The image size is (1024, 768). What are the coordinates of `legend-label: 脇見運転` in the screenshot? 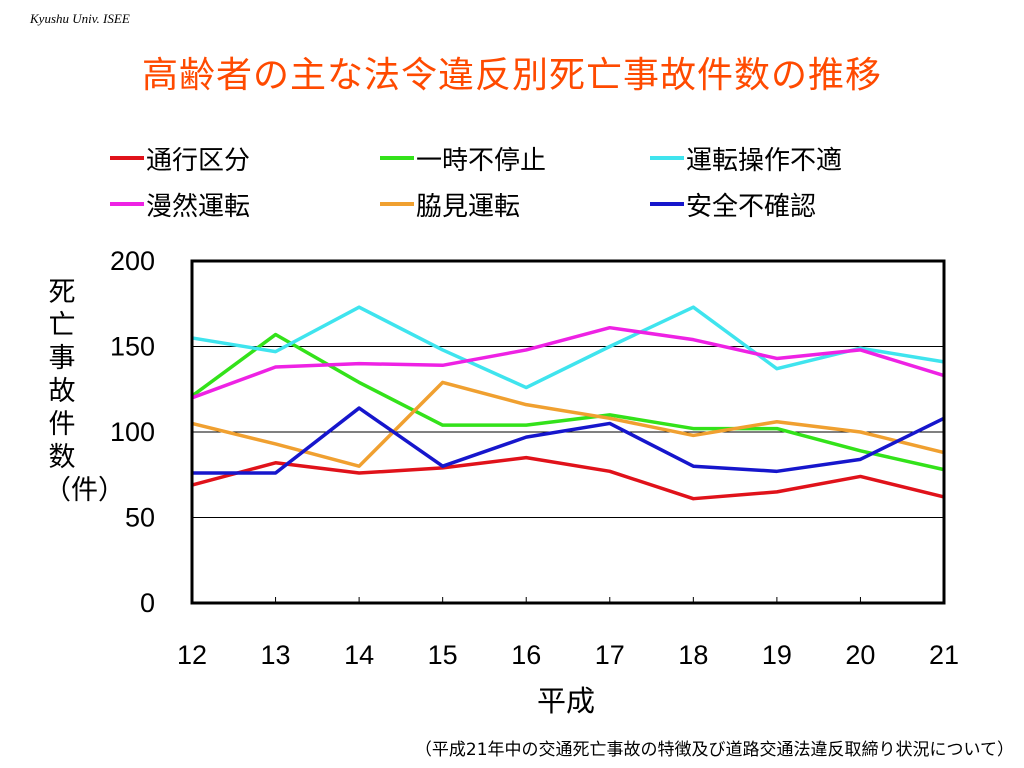 It's located at (468, 206).